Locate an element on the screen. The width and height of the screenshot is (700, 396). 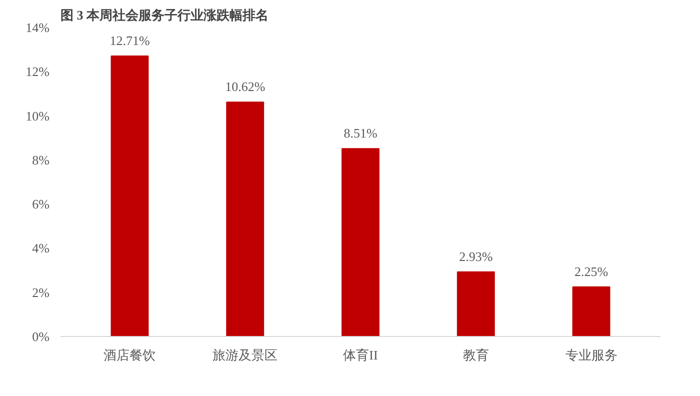
y-tick-label: 10% is located at coordinates (38, 116).